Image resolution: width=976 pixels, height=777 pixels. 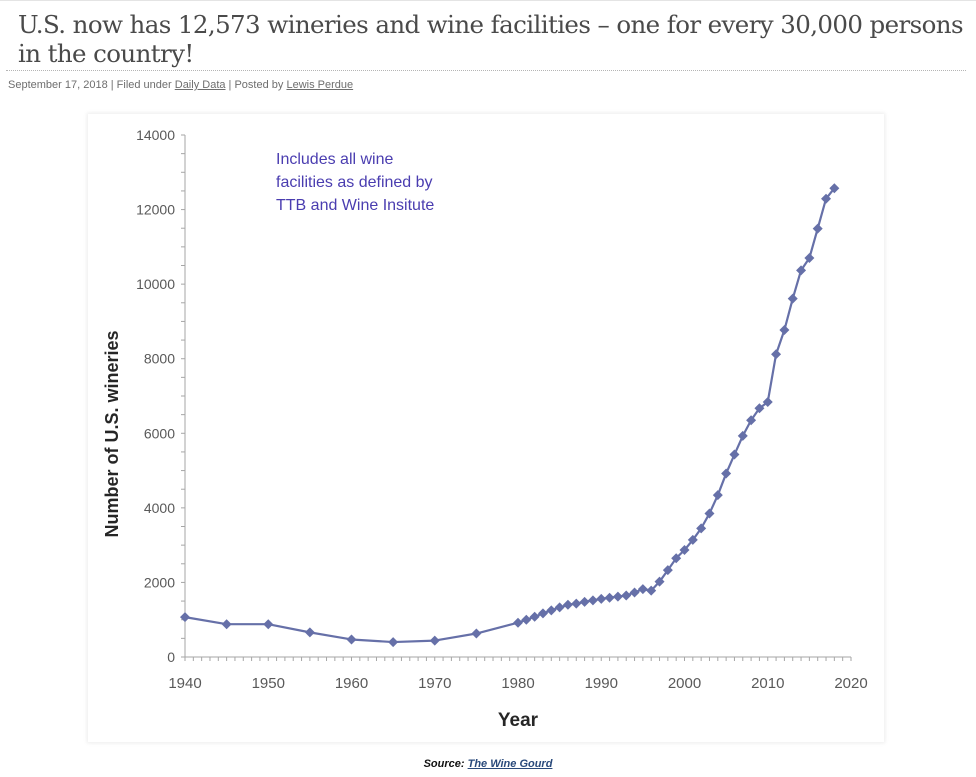 What do you see at coordinates (351, 683) in the screenshot?
I see `x-tick-label: 1960` at bounding box center [351, 683].